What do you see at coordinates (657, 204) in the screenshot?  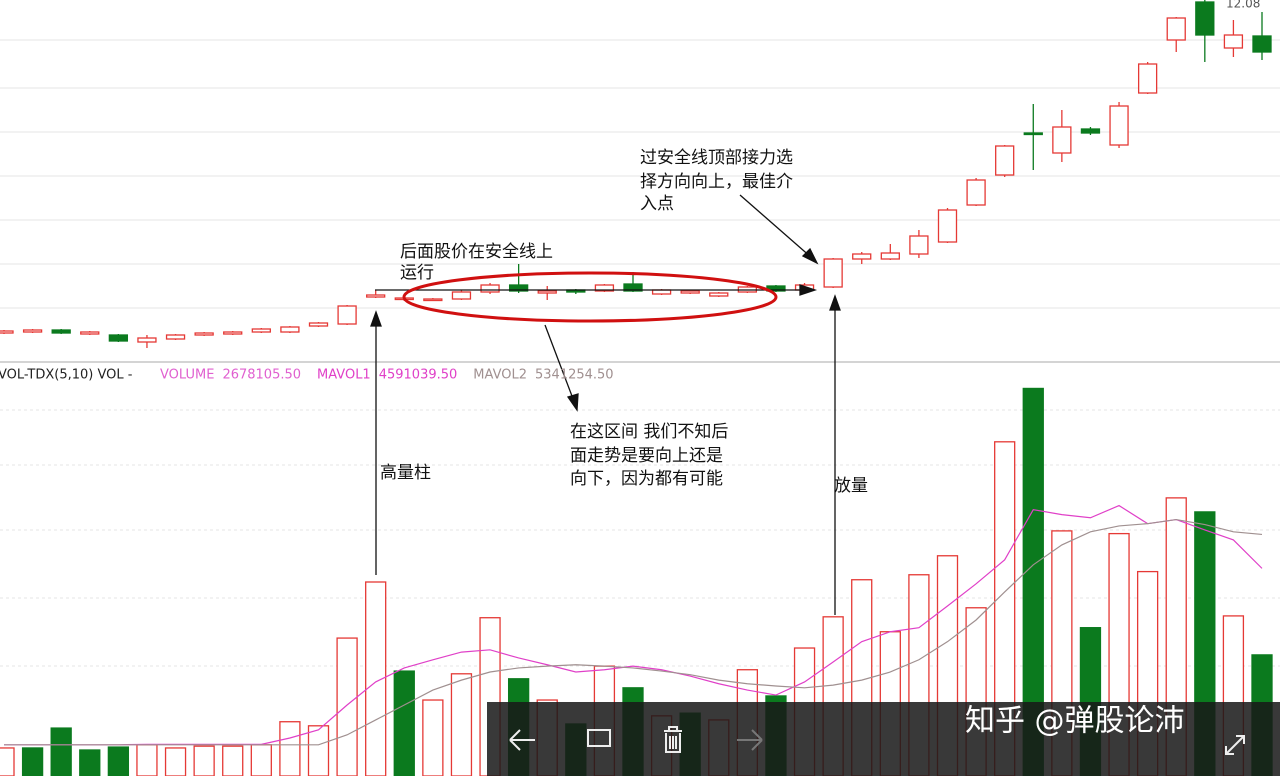 I see `annotation: 入点` at bounding box center [657, 204].